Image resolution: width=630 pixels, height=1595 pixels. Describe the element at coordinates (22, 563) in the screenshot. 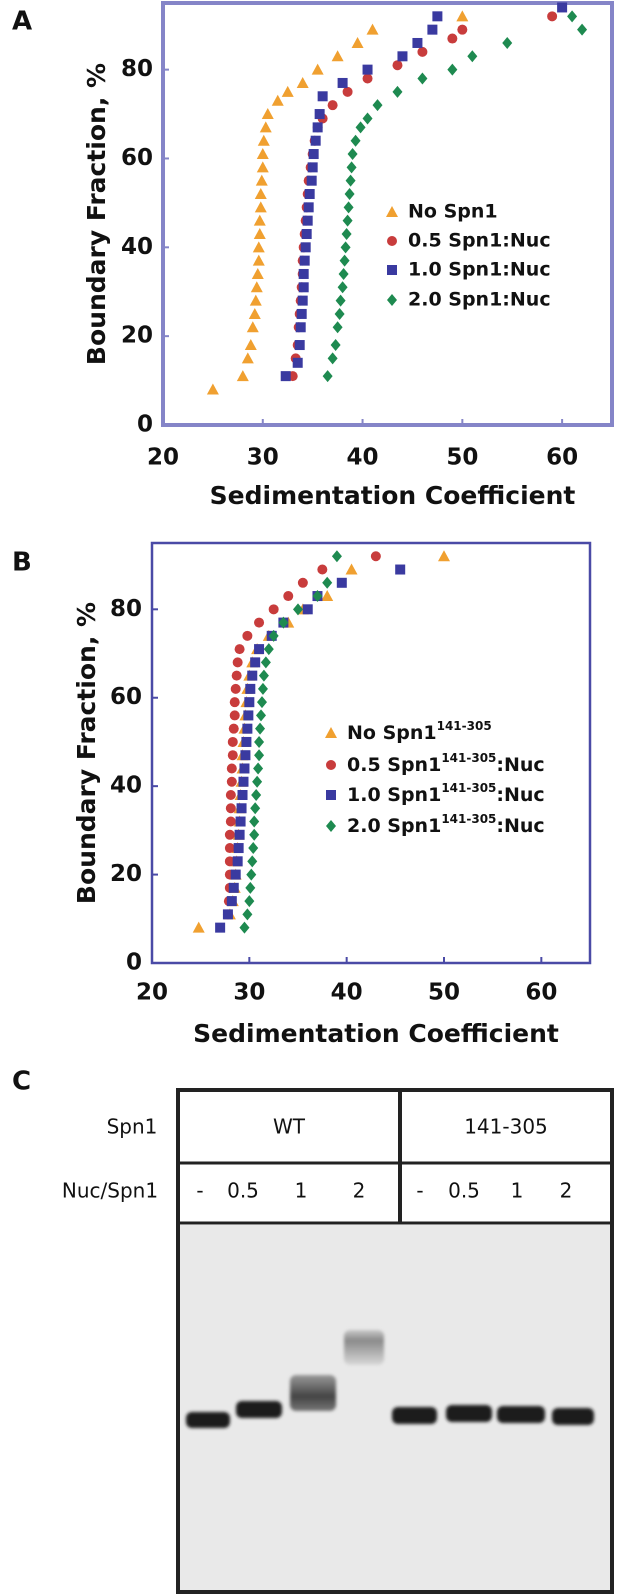

I see `panel-label: B` at that location.